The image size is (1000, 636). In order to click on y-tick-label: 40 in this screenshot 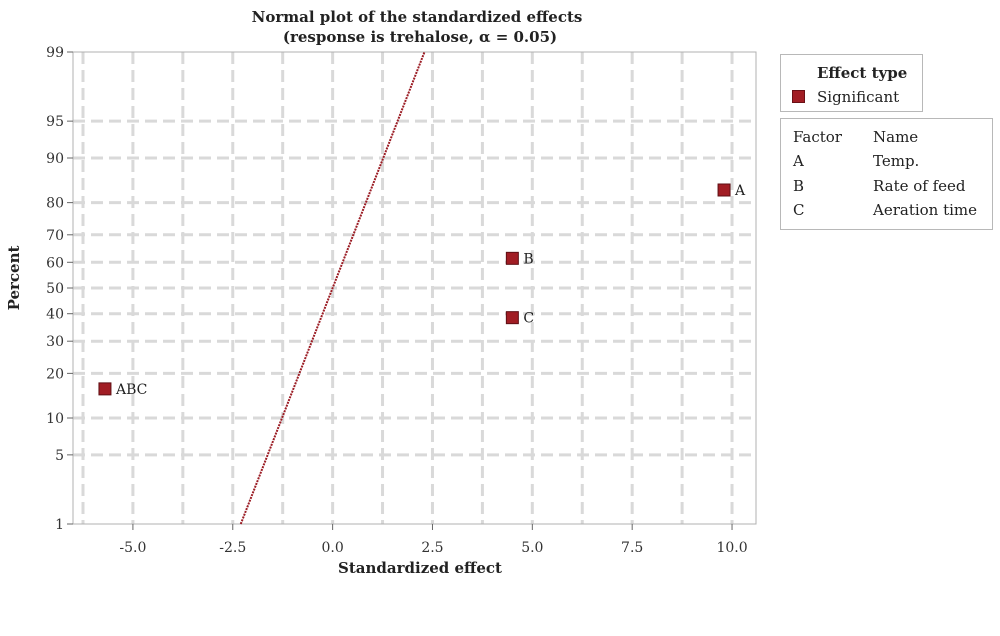, I will do `click(55, 315)`.